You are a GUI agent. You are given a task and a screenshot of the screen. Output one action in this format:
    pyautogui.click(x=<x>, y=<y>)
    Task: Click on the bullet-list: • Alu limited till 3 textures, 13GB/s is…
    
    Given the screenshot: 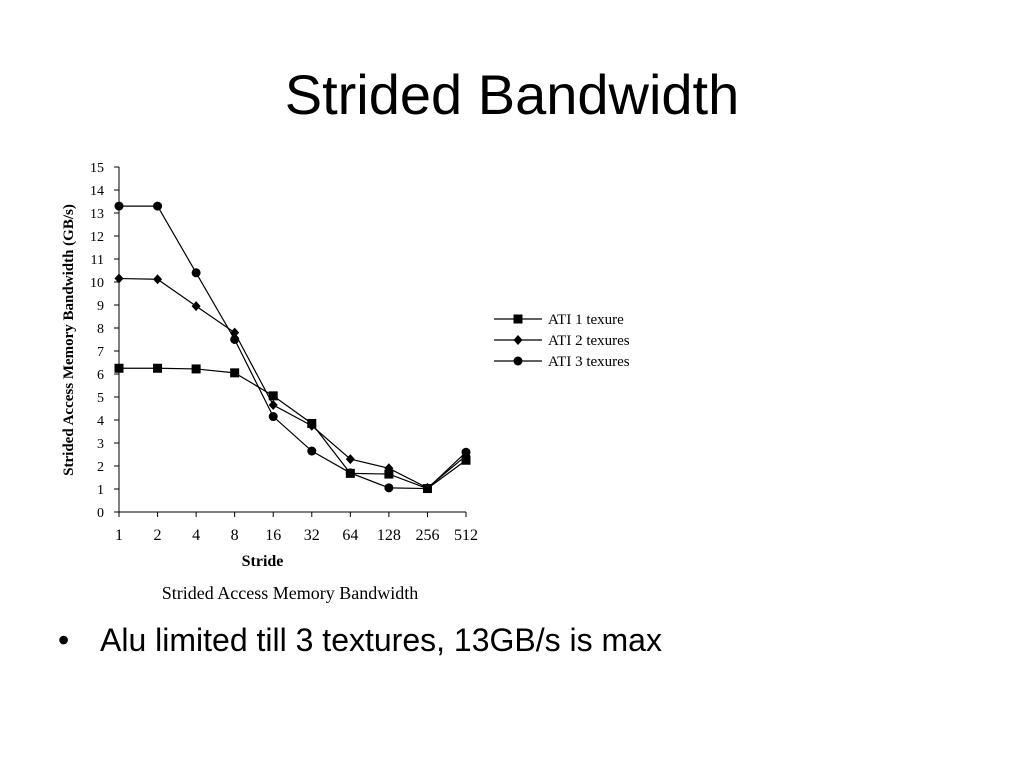 What is the action you would take?
    pyautogui.click(x=360, y=640)
    